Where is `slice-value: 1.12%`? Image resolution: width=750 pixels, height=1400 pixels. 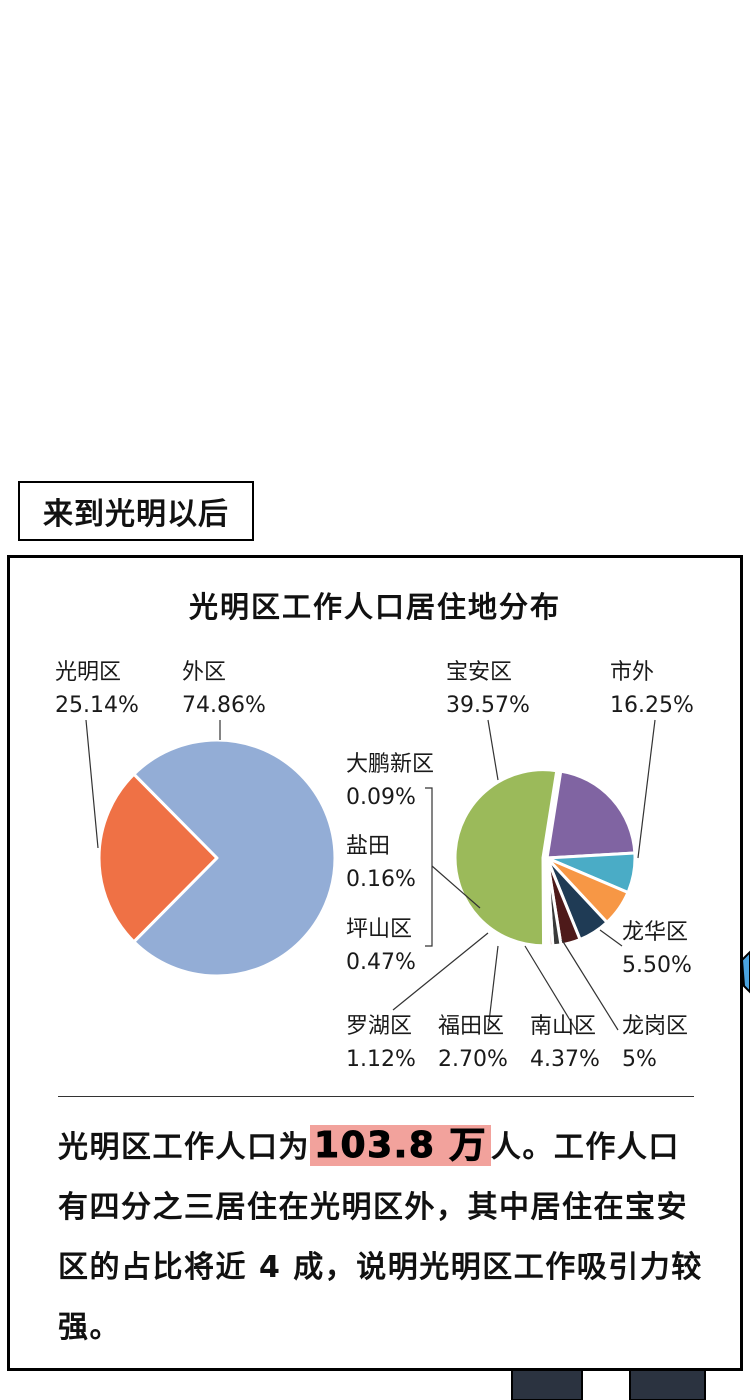
slice-value: 1.12% is located at coordinates (381, 1059).